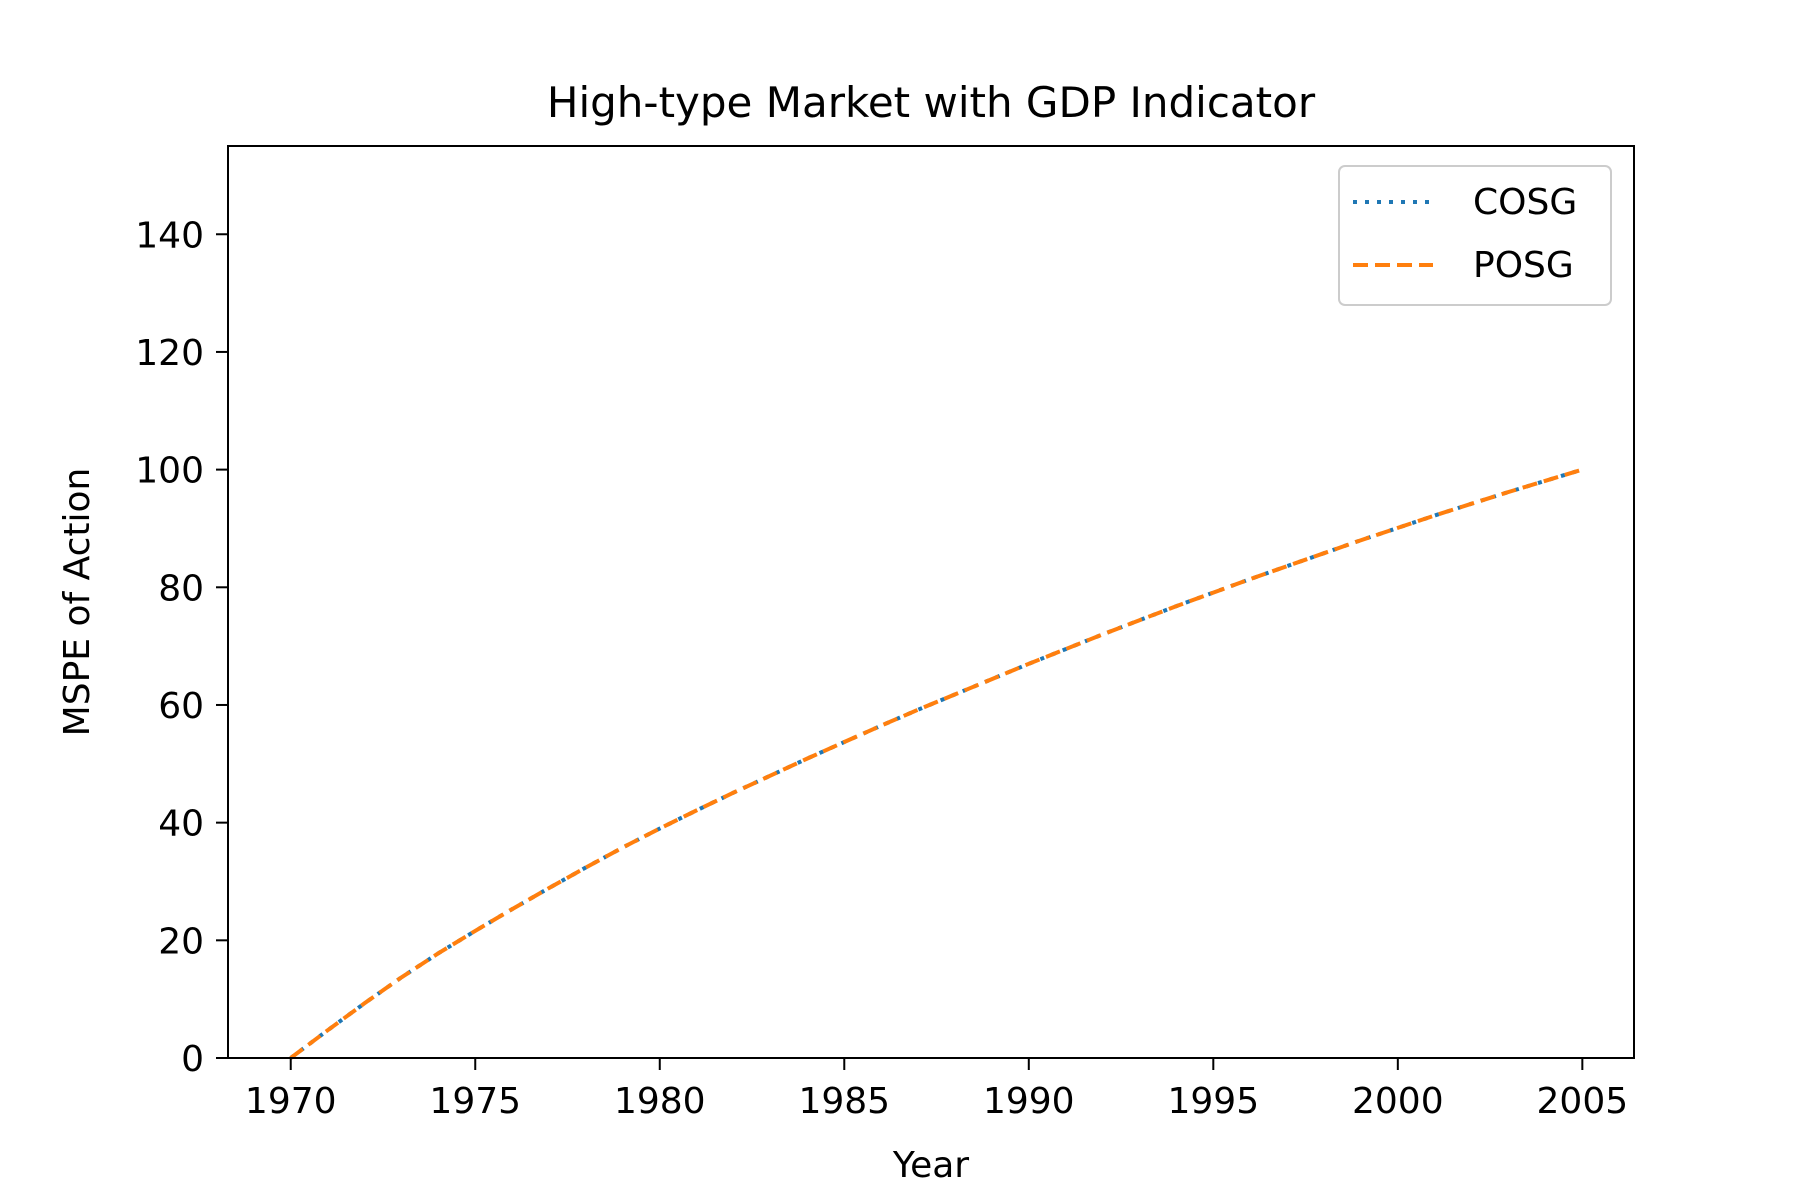  What do you see at coordinates (930, 1165) in the screenshot?
I see `x-axis-label: Year` at bounding box center [930, 1165].